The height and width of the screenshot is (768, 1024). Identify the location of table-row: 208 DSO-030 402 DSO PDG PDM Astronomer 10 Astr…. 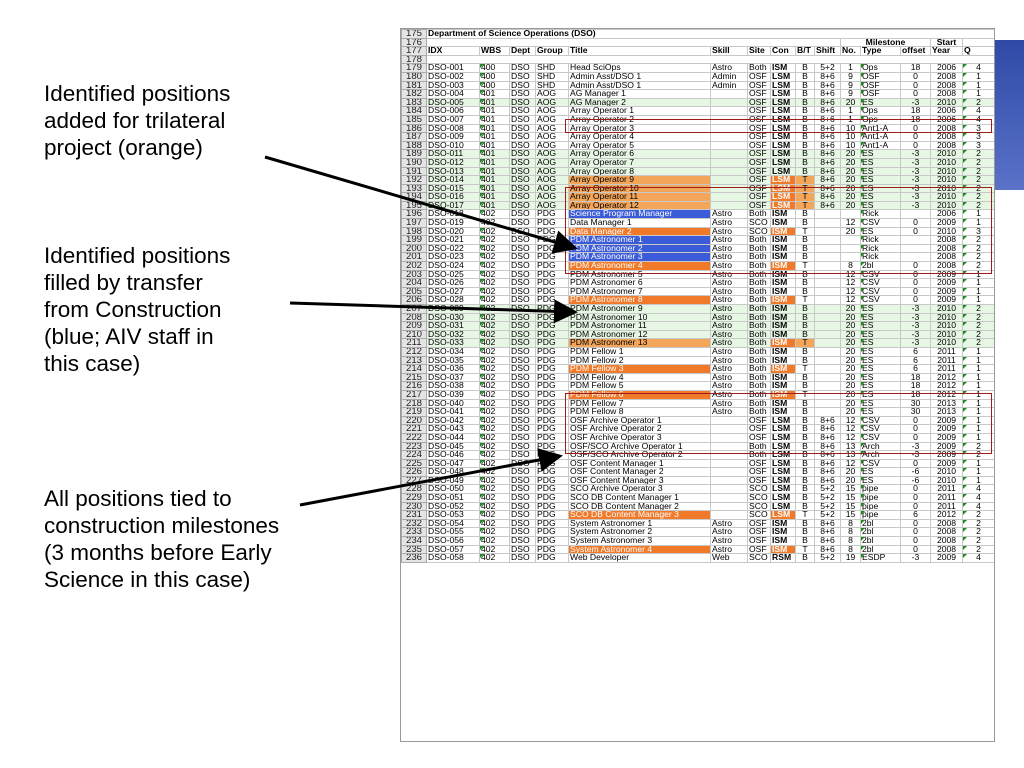
(697, 317).